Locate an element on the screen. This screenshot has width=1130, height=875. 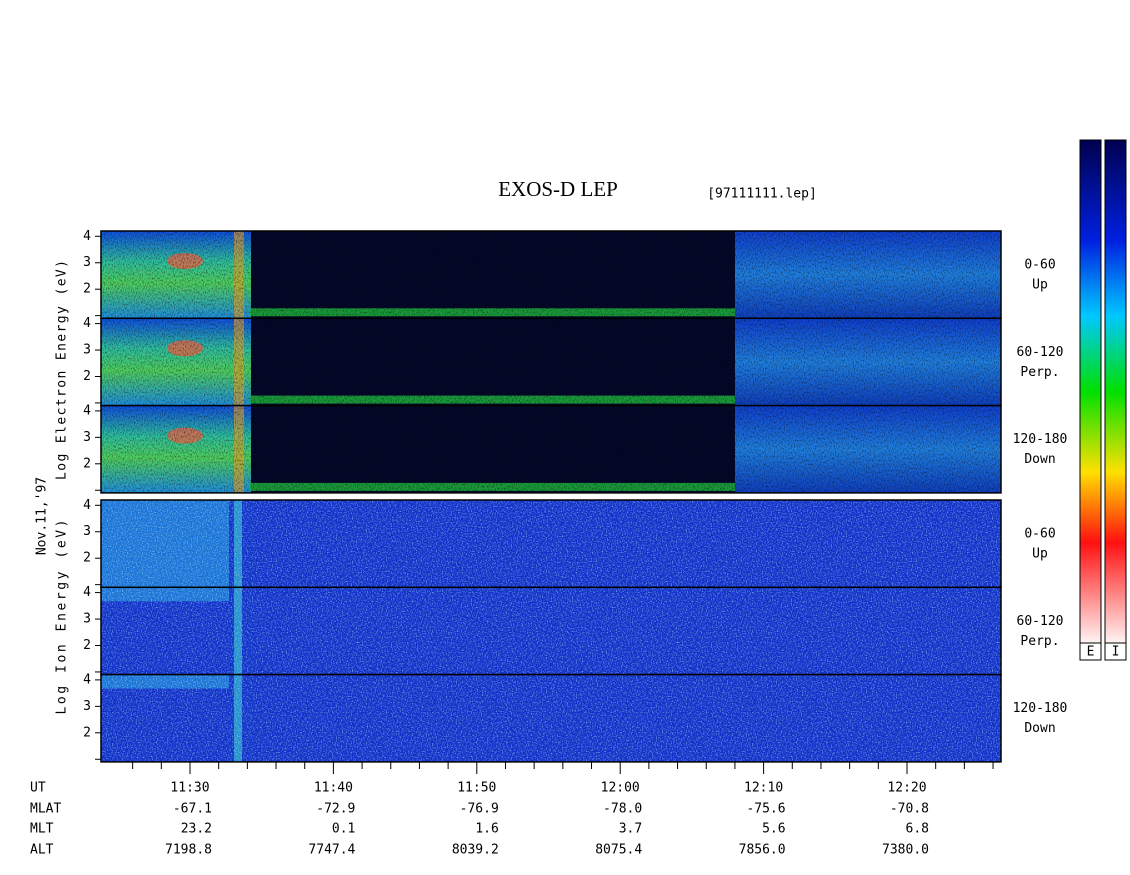
x-tick-label: 11:40 is located at coordinates (333, 788).